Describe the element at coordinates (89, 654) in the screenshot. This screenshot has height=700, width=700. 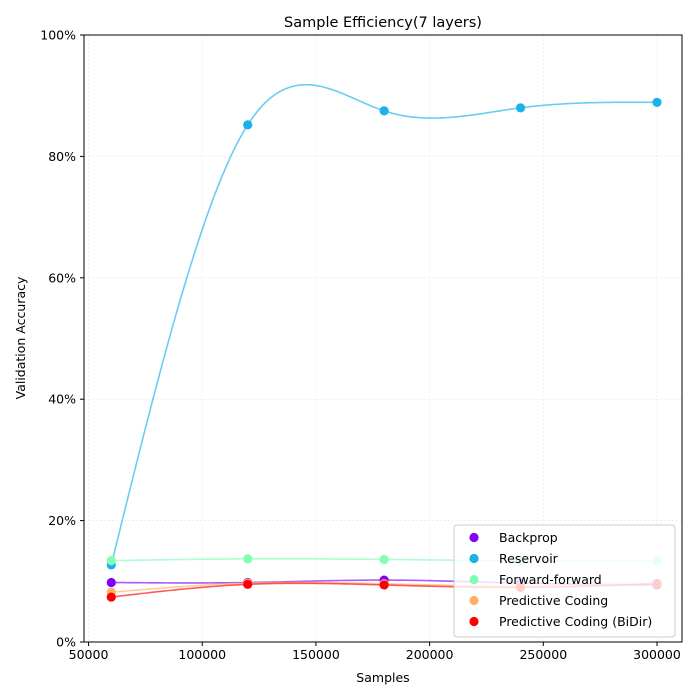
I see `x-tick-label: 50000` at that location.